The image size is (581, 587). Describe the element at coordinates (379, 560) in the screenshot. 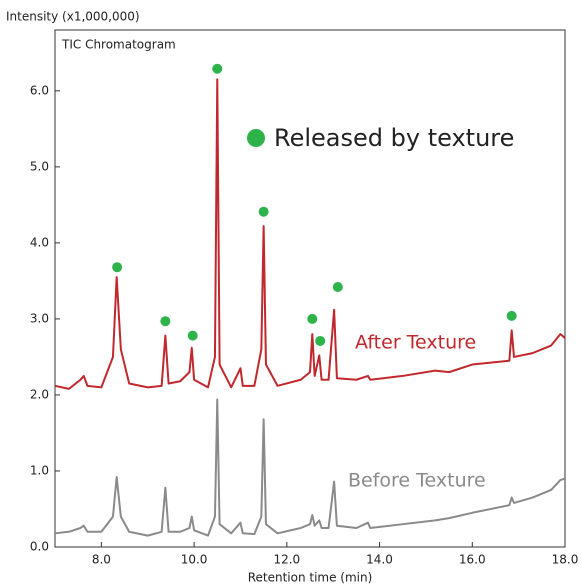

I see `x-tick-label: 14.0` at that location.